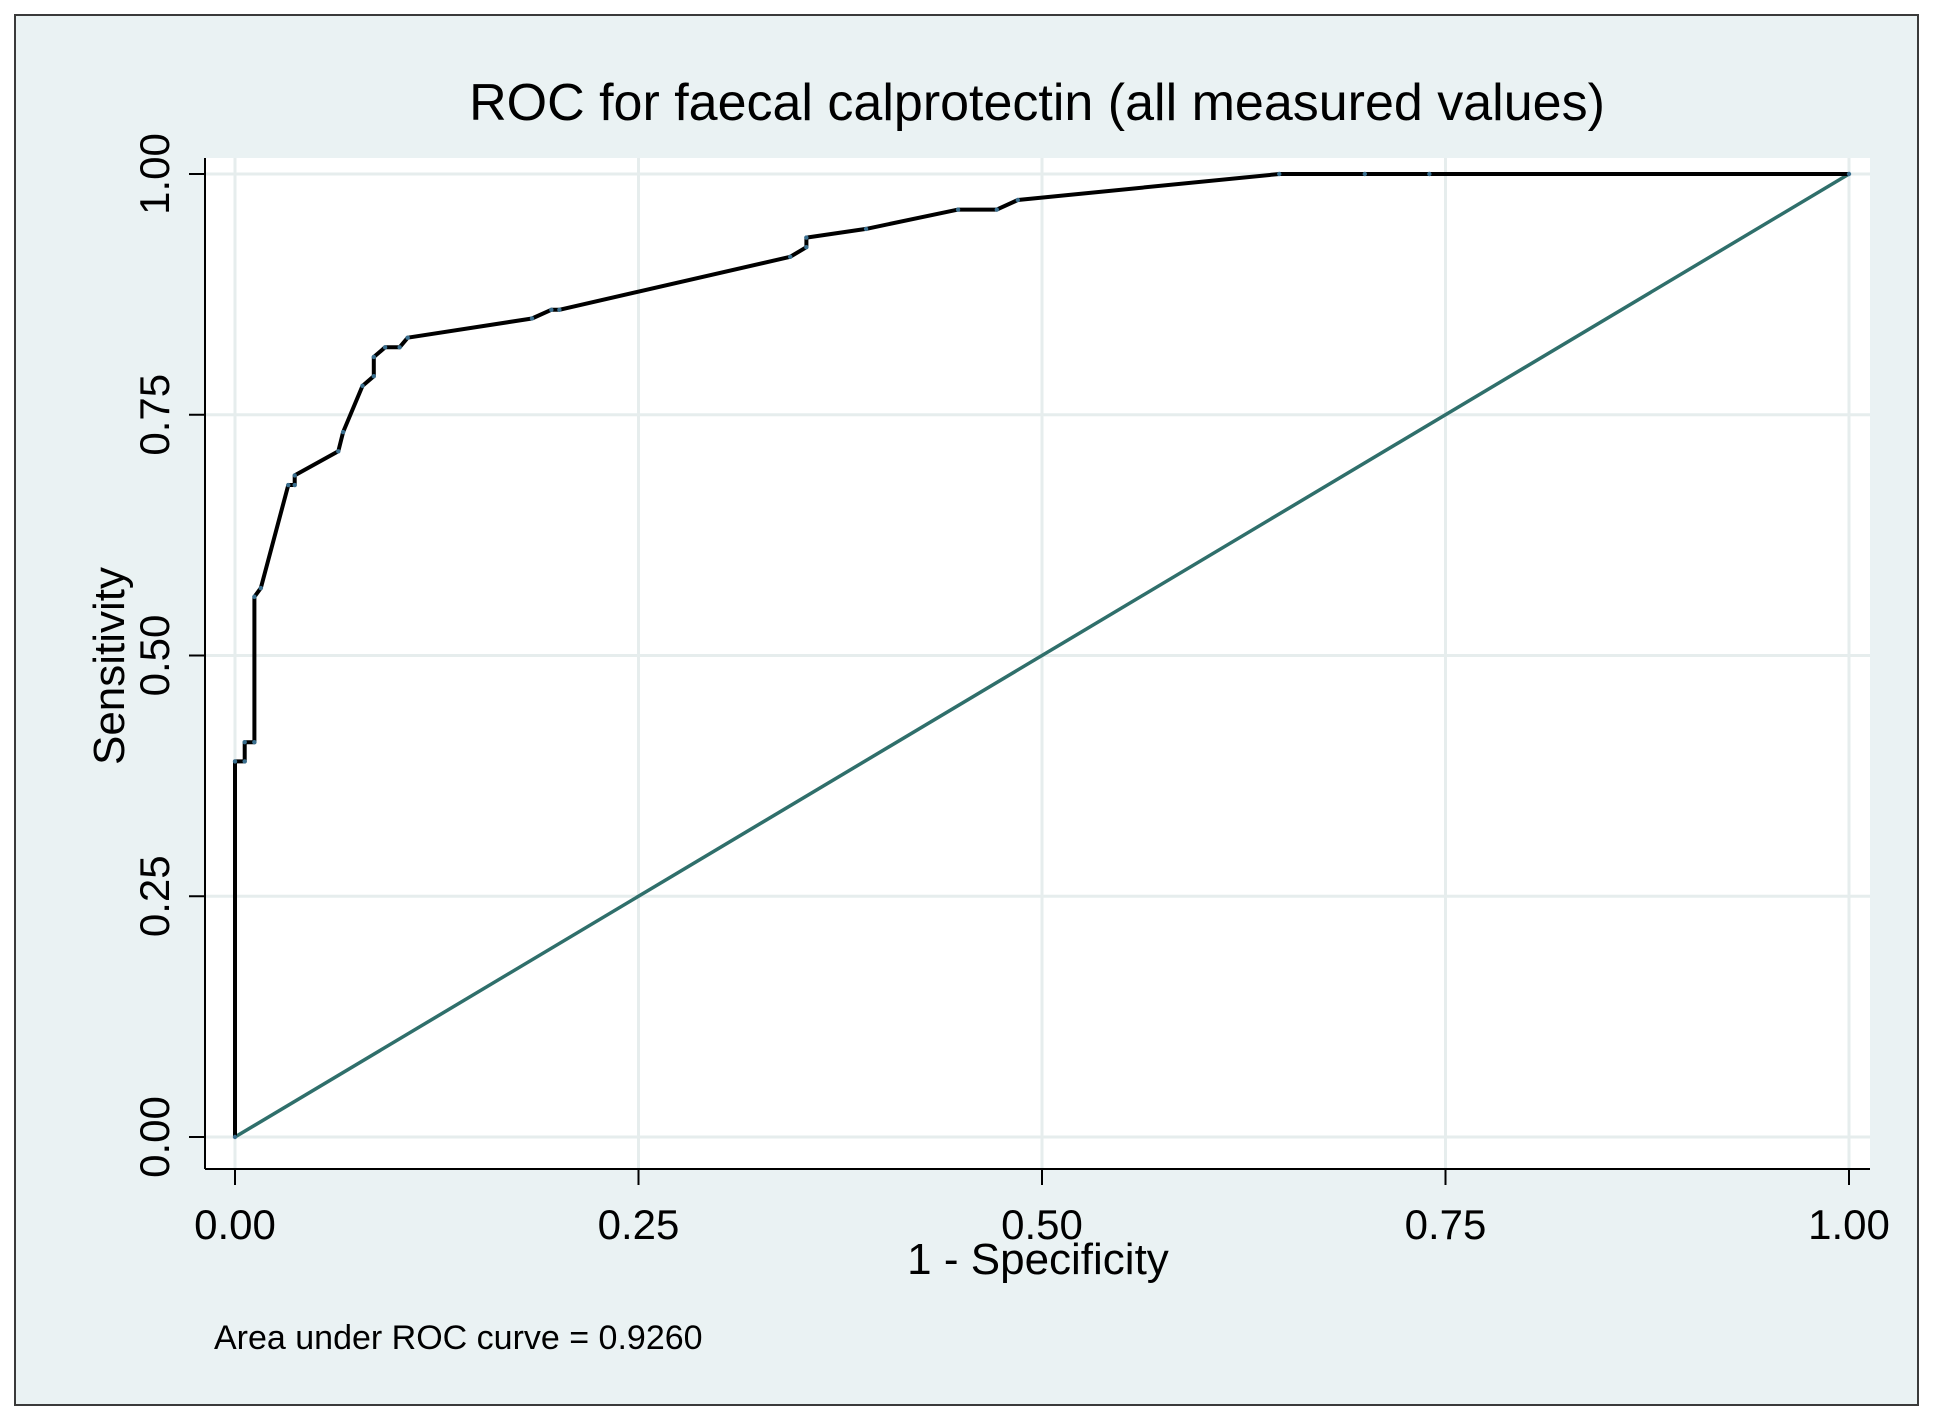  What do you see at coordinates (1446, 1224) in the screenshot?
I see `x-tick-label: 0.75` at bounding box center [1446, 1224].